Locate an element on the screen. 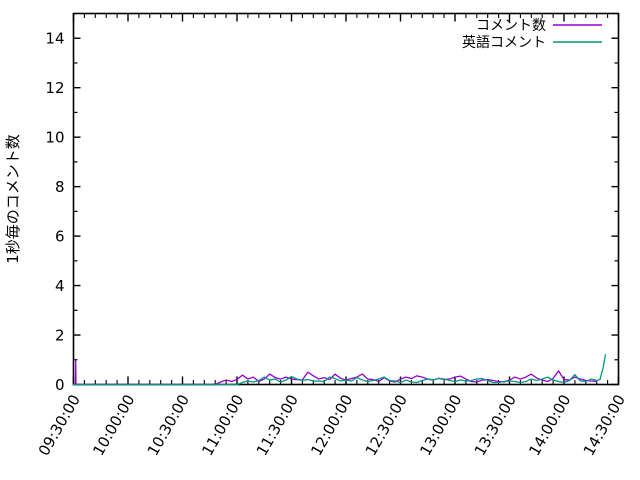 The height and width of the screenshot is (480, 640). y-tick-label-2: 2 is located at coordinates (60, 336).